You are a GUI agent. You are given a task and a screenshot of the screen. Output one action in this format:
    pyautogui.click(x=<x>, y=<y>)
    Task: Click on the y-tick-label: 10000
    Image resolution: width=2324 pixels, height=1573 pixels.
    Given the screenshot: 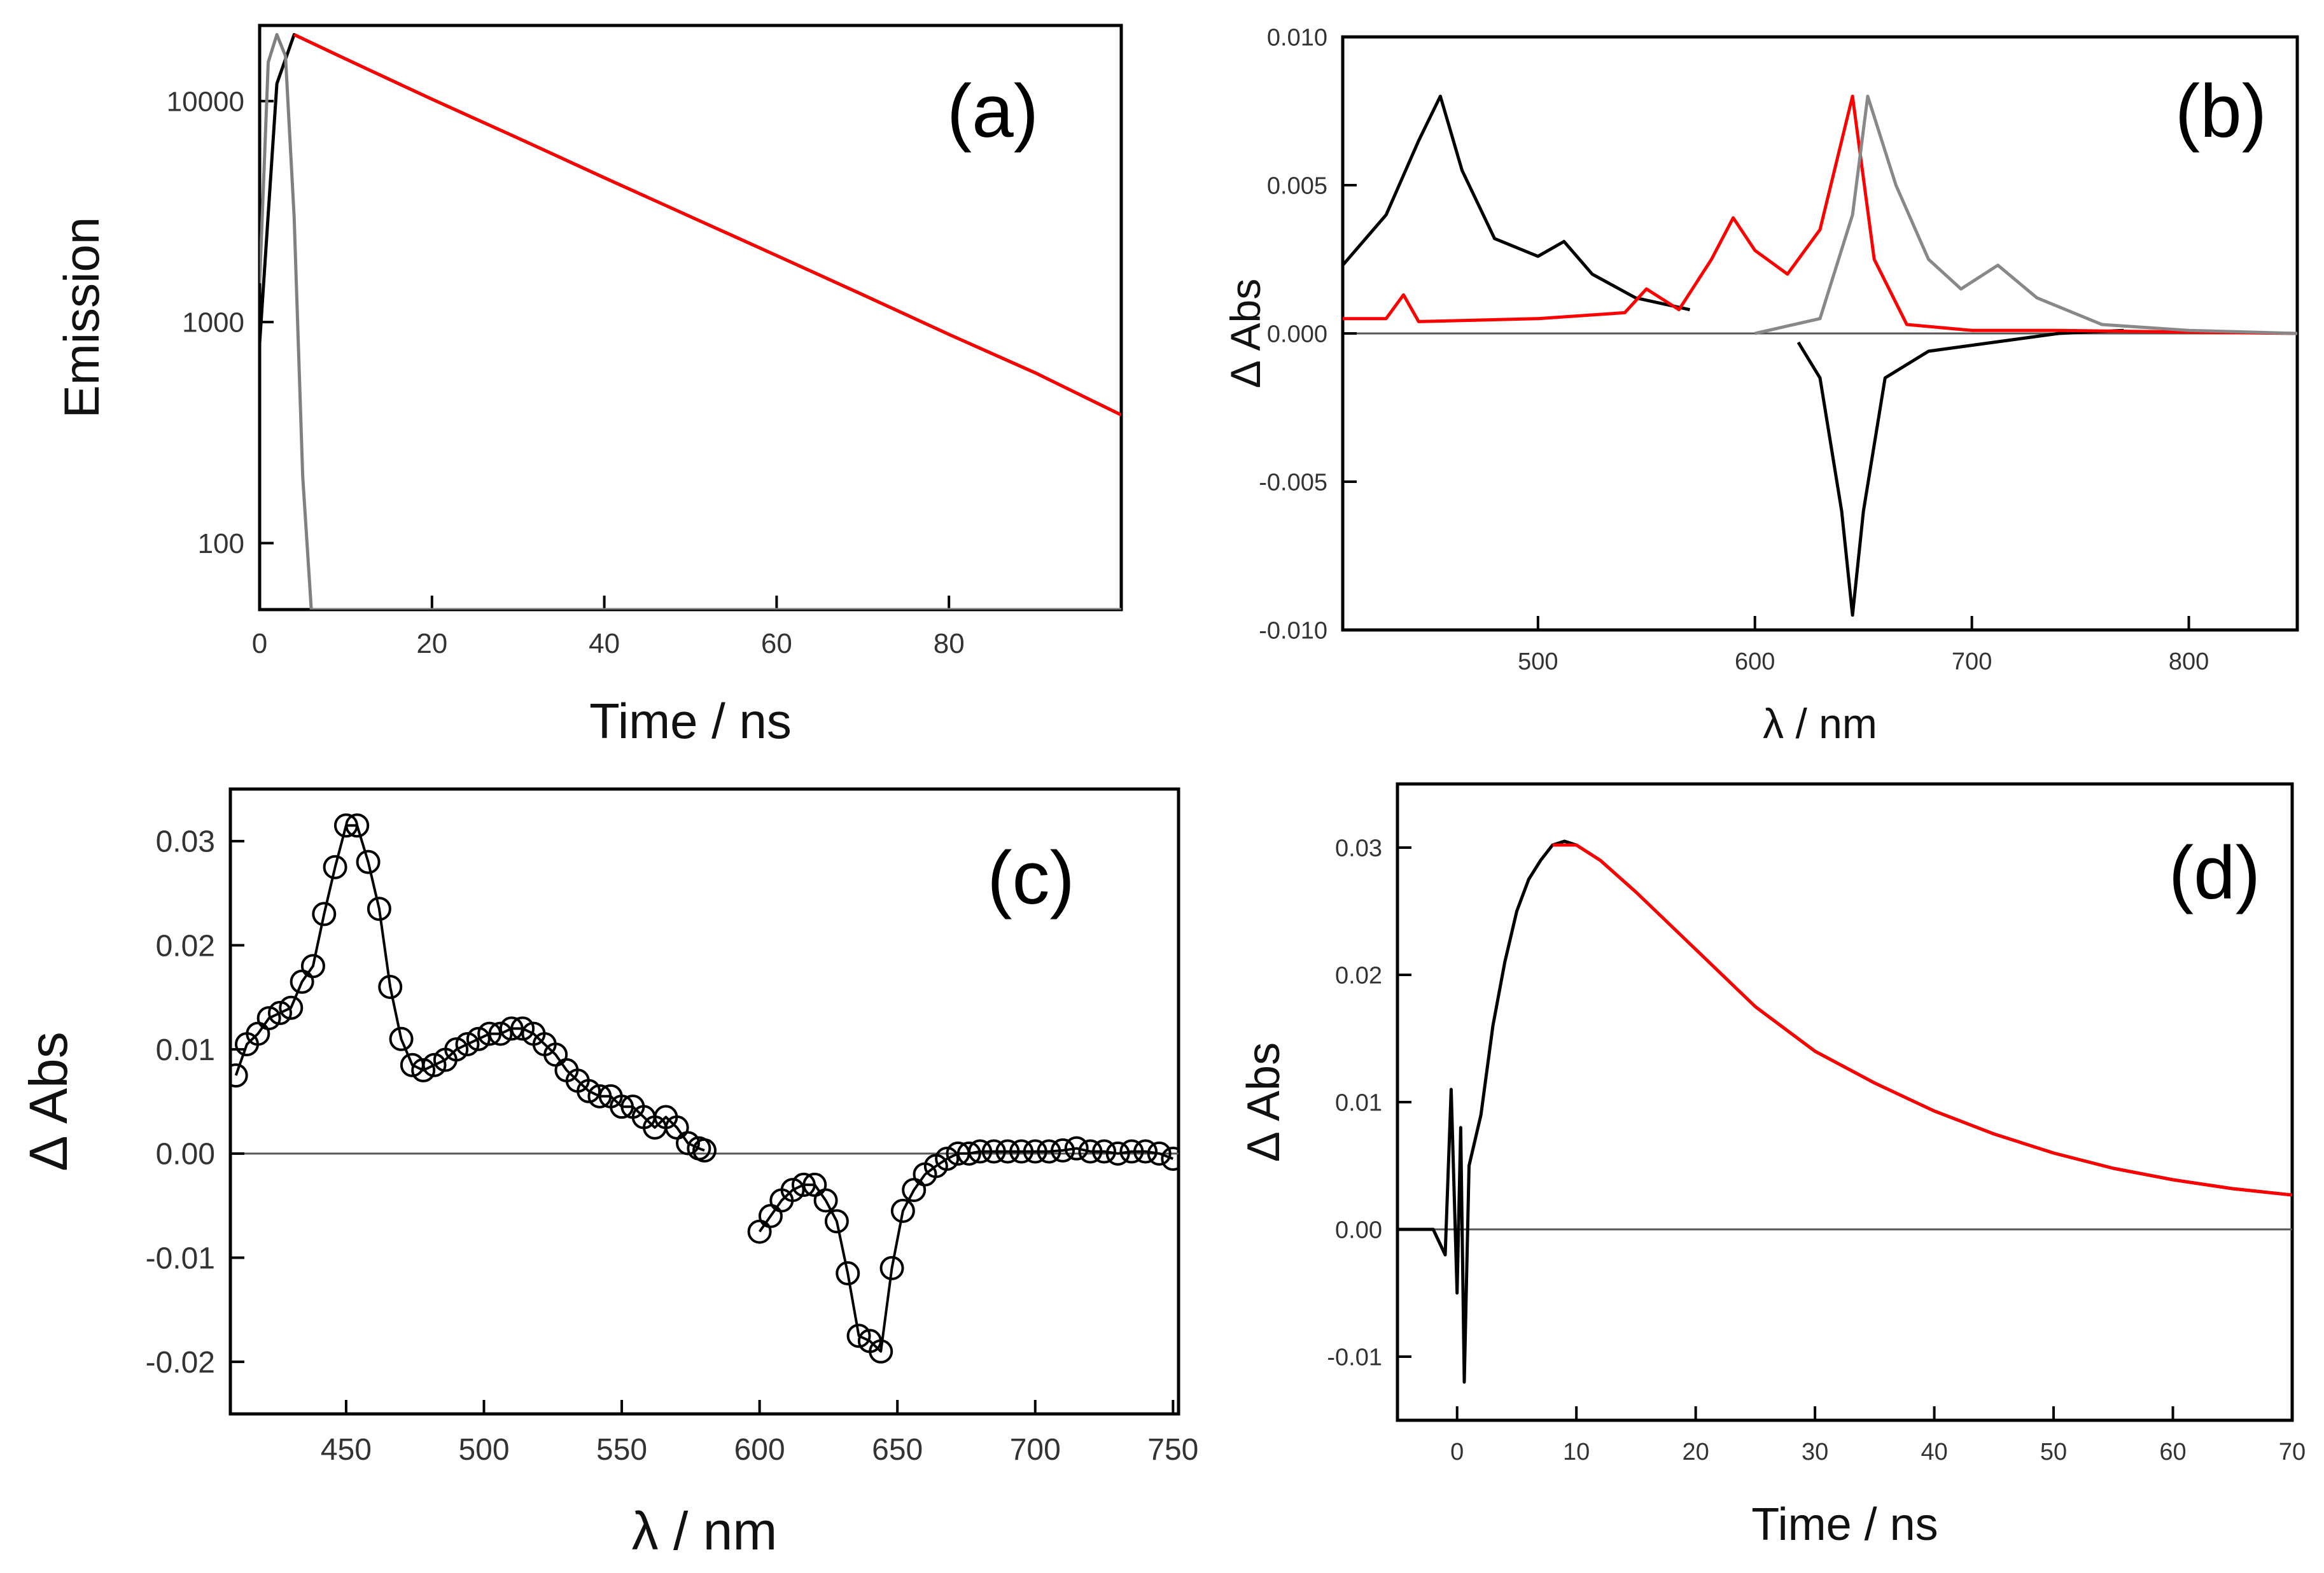 What is the action you would take?
    pyautogui.click(x=205, y=101)
    